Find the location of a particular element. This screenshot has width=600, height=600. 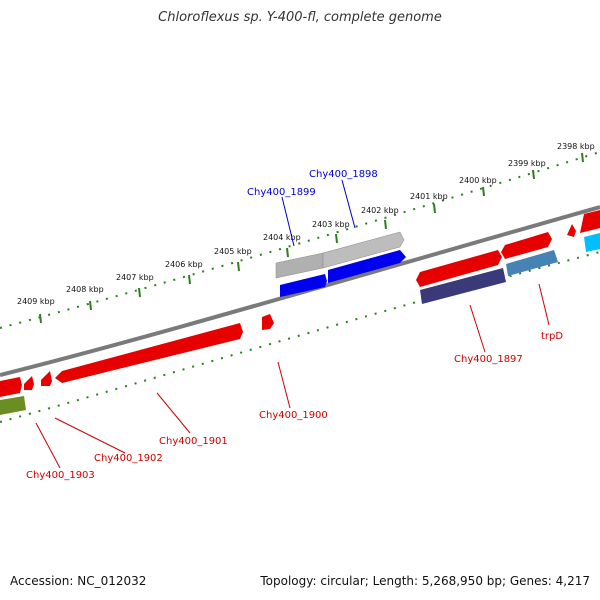

tick-label-2399: 2399 kbp is located at coordinates (527, 163).